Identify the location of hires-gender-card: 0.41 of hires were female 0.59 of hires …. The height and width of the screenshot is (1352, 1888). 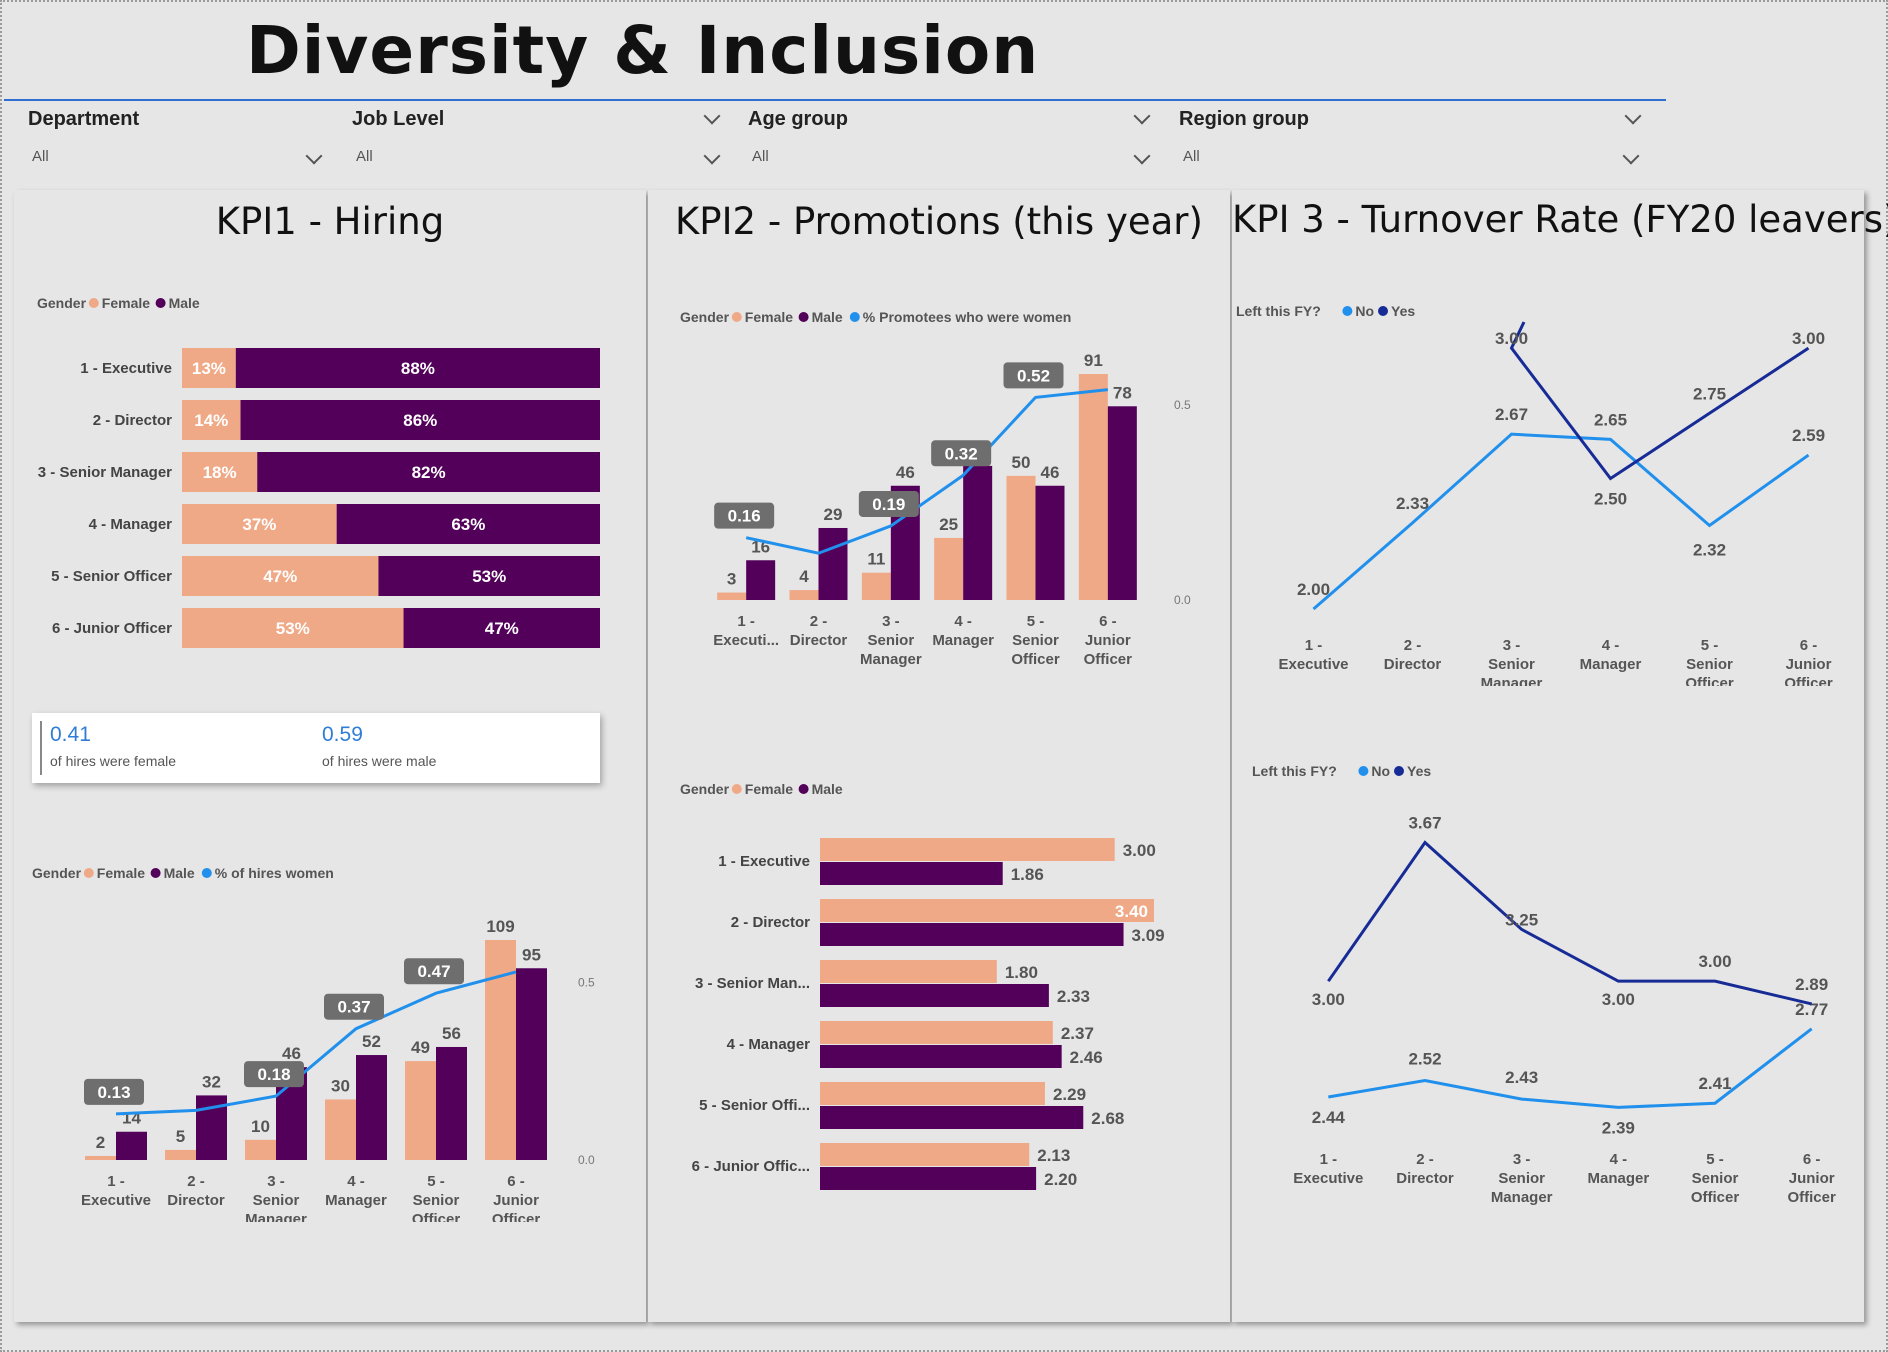
(316, 748).